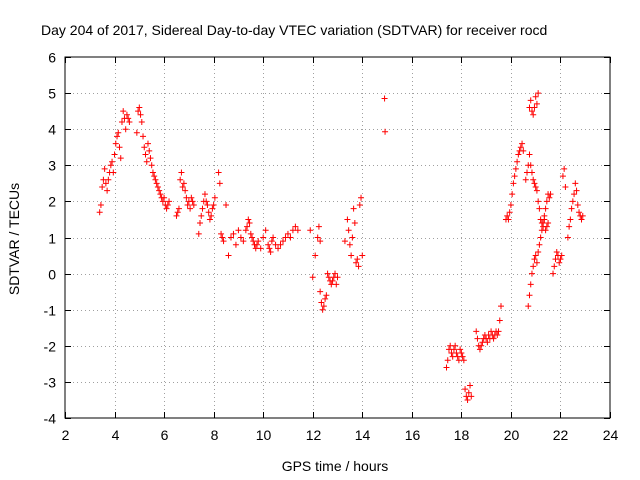 Image resolution: width=640 pixels, height=480 pixels. What do you see at coordinates (66, 435) in the screenshot?
I see `x-tick-label: 2` at bounding box center [66, 435].